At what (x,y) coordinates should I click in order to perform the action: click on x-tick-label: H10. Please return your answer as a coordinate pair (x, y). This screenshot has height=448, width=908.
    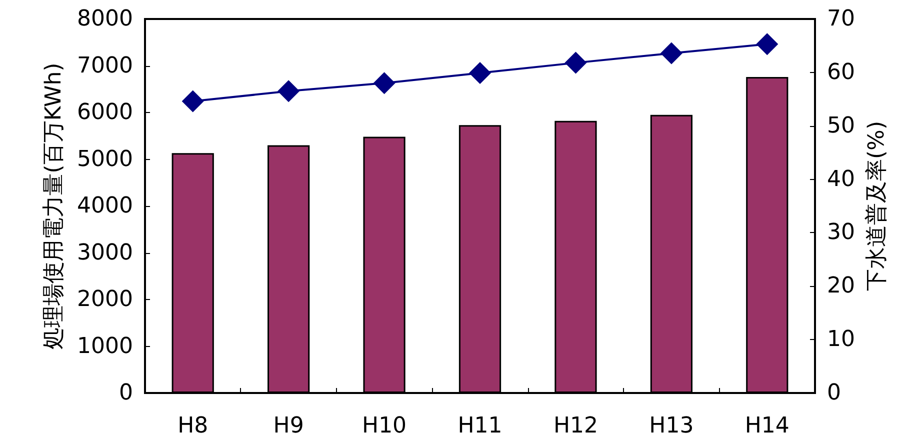
    Looking at the image, I should click on (384, 426).